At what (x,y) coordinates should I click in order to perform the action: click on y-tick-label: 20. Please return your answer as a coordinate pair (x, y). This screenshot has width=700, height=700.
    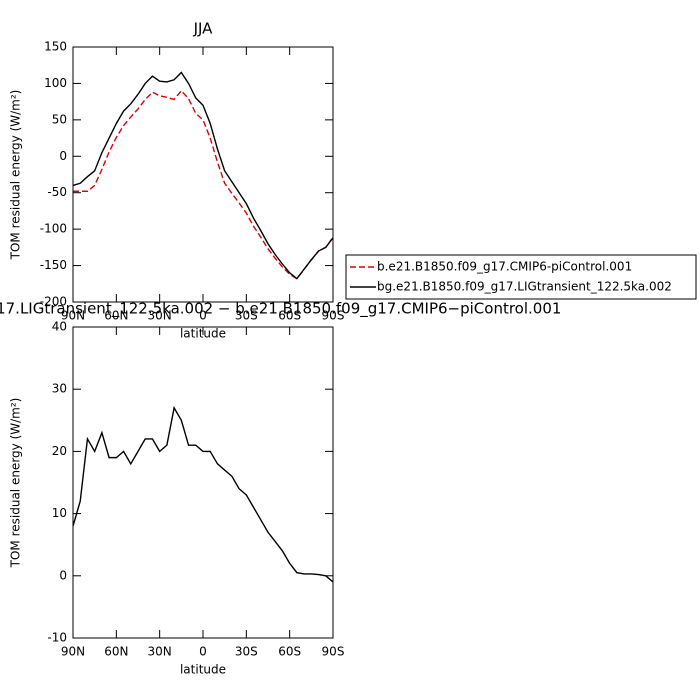
    Looking at the image, I should click on (59, 451).